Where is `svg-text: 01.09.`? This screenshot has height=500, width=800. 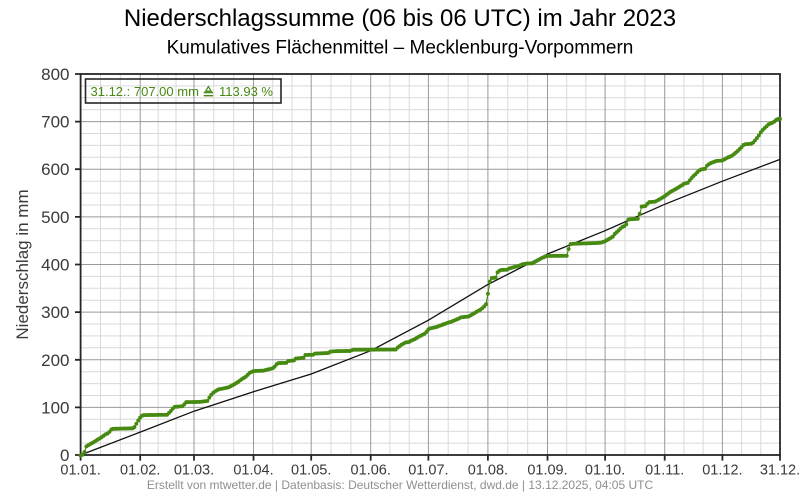 svg-text: 01.09. is located at coordinates (547, 471).